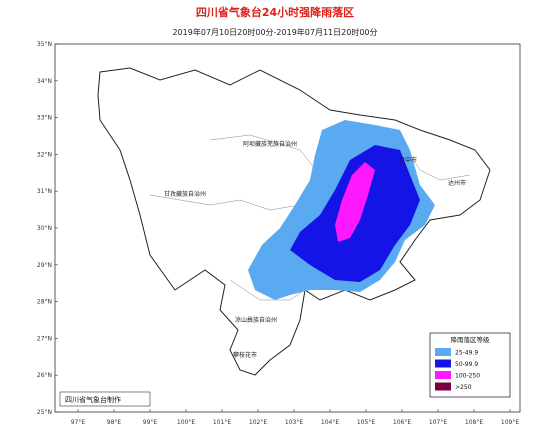 The height and width of the screenshot is (446, 550). I want to click on legend-label: 25-49.9, so click(466, 353).